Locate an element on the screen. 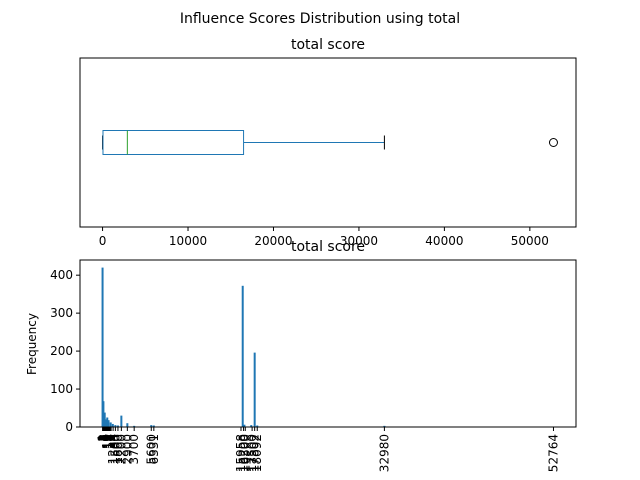 Image resolution: width=640 pixels, height=480 pixels. frequency-x-tick-label: 16 is located at coordinates (110, 441).